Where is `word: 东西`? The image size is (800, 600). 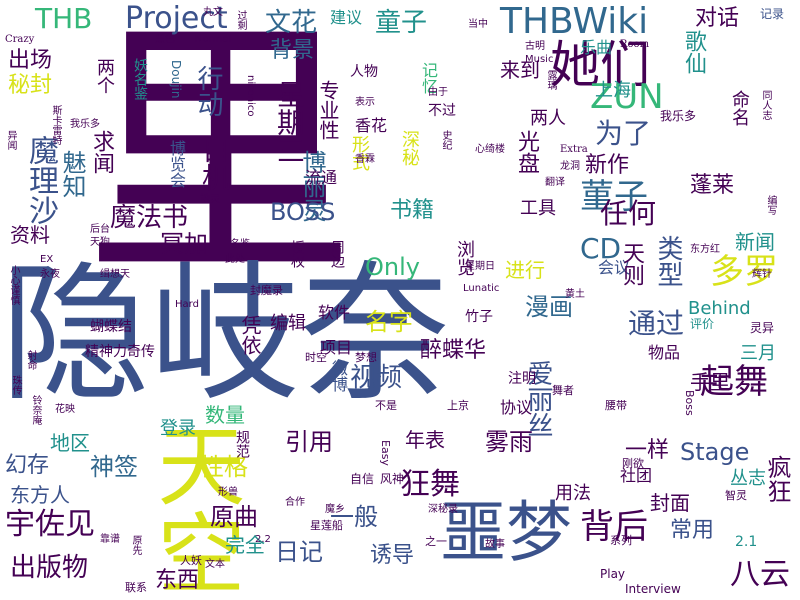
word: 东西 is located at coordinates (177, 580).